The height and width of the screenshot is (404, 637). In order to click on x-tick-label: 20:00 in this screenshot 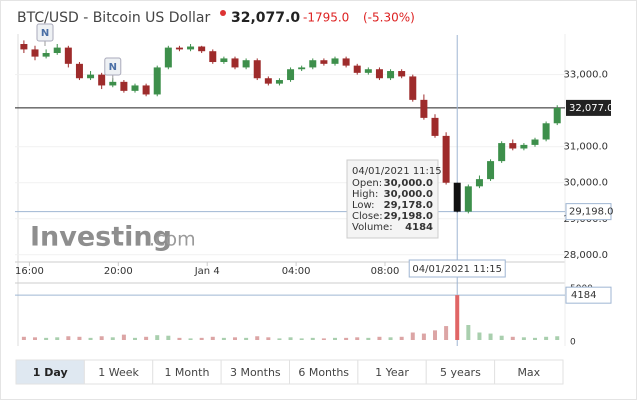, I will do `click(118, 271)`.